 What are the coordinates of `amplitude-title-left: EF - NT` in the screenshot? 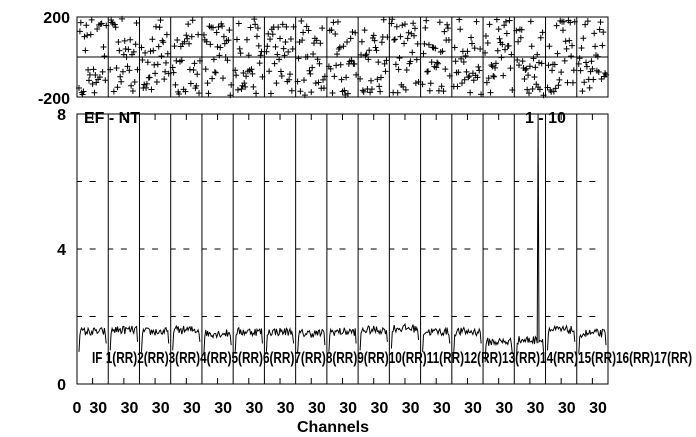 It's located at (112, 118).